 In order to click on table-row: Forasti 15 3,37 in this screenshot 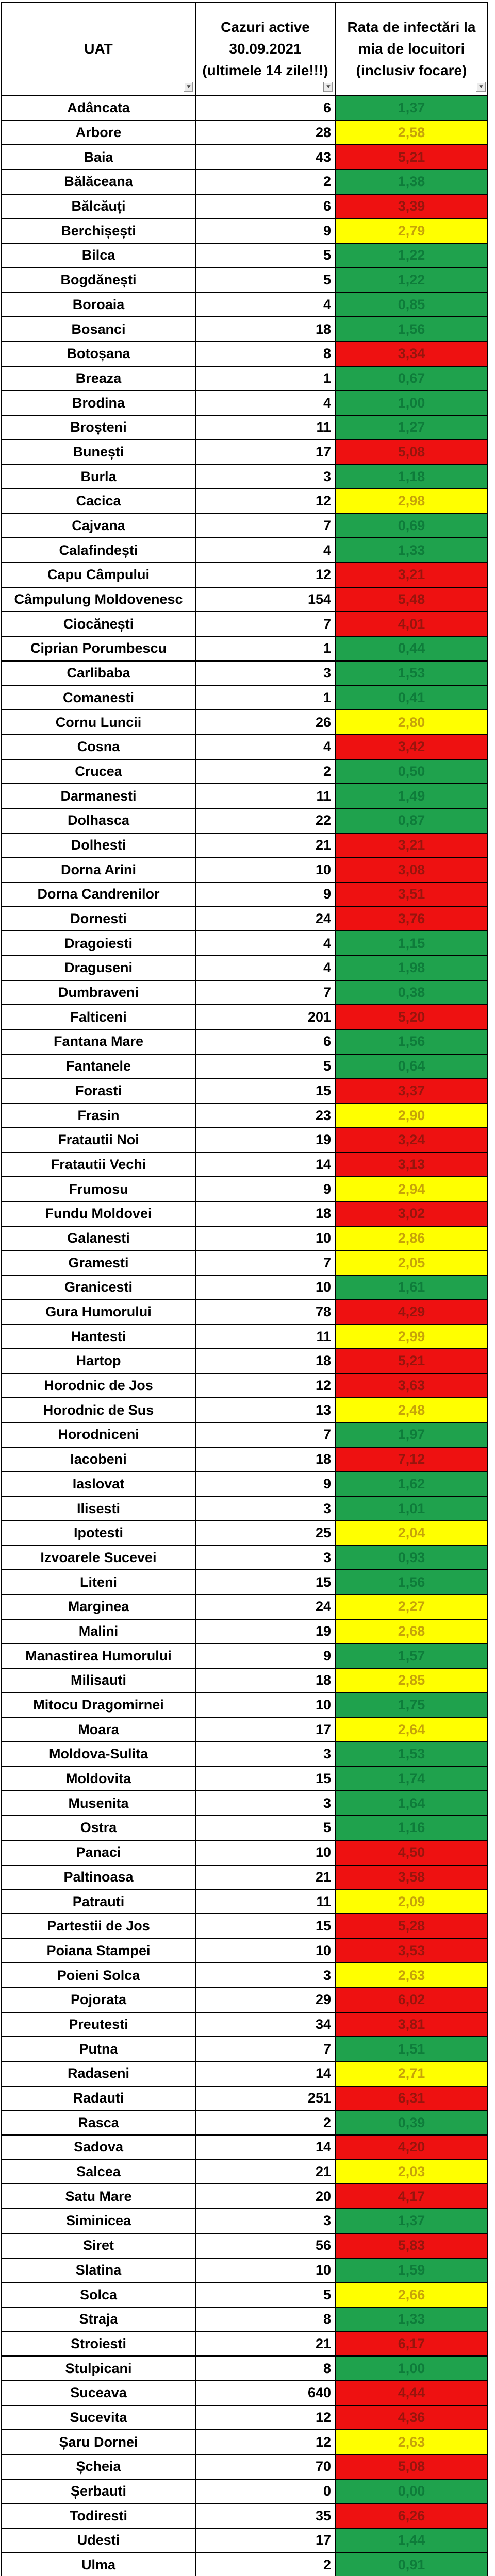, I will do `click(244, 1091)`.